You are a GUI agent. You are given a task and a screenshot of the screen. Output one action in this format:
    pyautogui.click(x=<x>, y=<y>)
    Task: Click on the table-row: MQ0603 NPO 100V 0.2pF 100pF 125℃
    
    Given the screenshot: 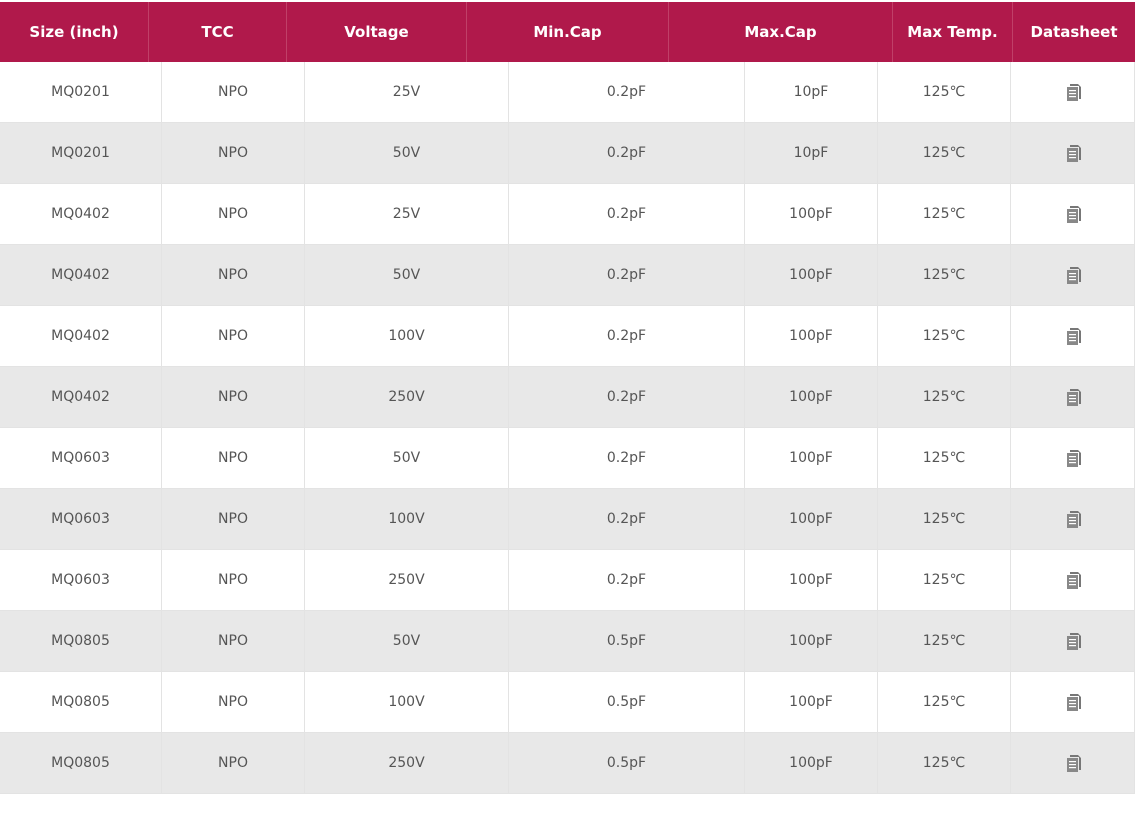 What is the action you would take?
    pyautogui.click(x=567, y=519)
    